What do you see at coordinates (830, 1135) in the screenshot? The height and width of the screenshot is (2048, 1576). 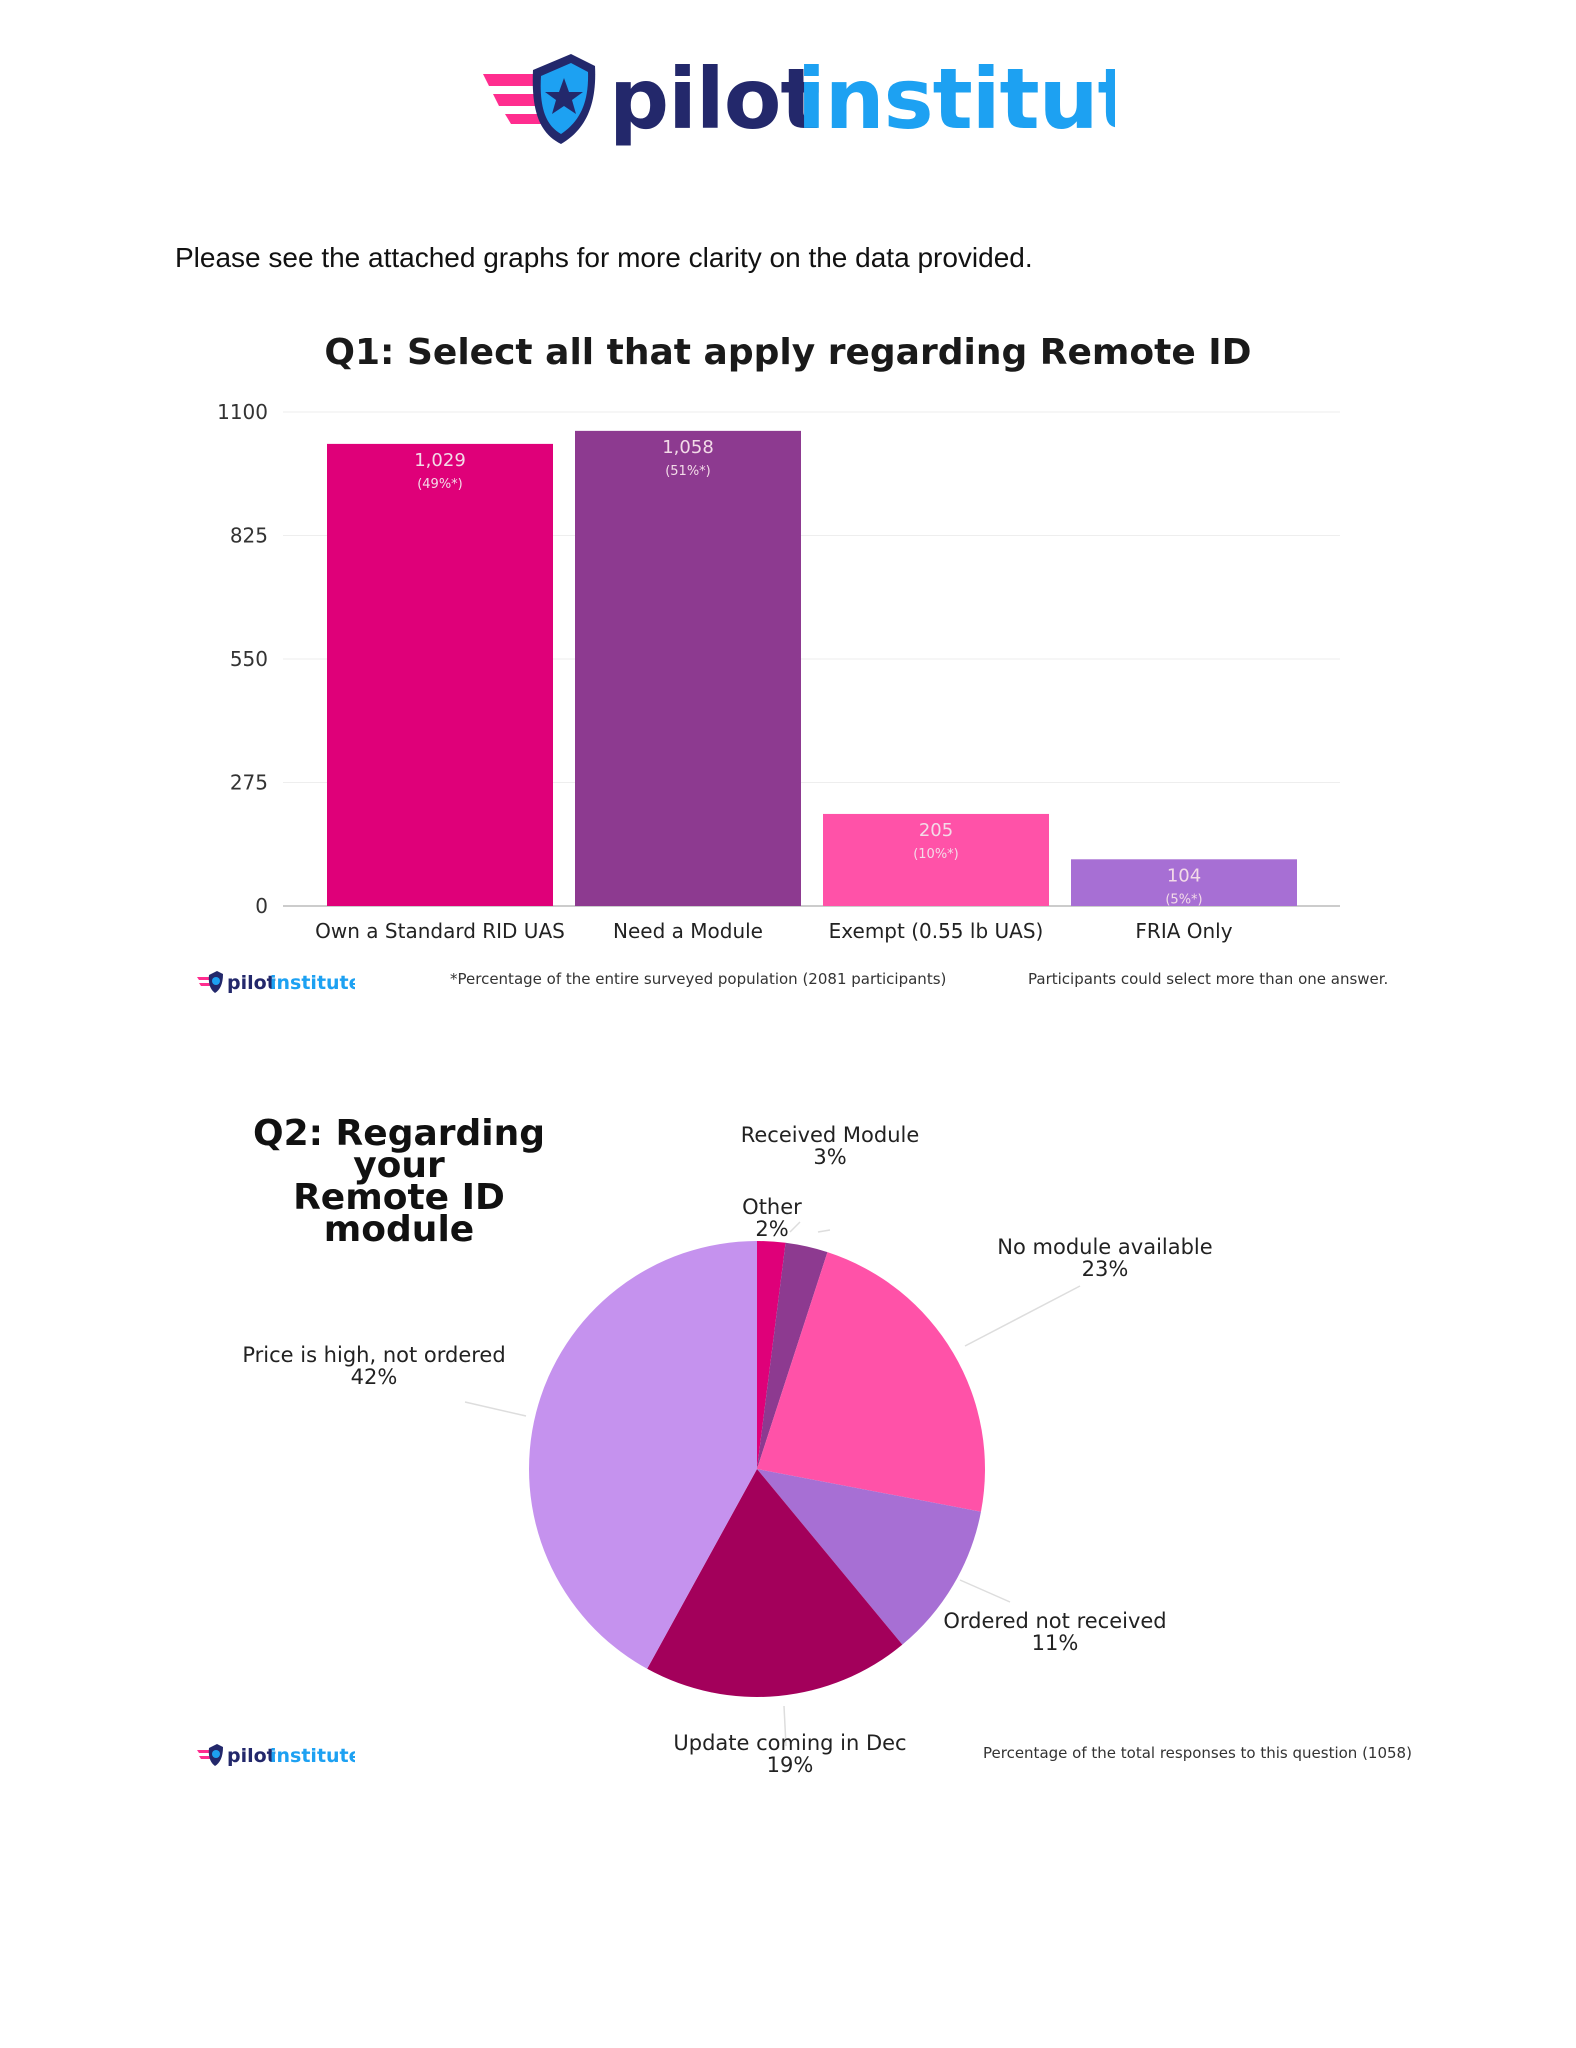 I see `slice-label: Received Module` at bounding box center [830, 1135].